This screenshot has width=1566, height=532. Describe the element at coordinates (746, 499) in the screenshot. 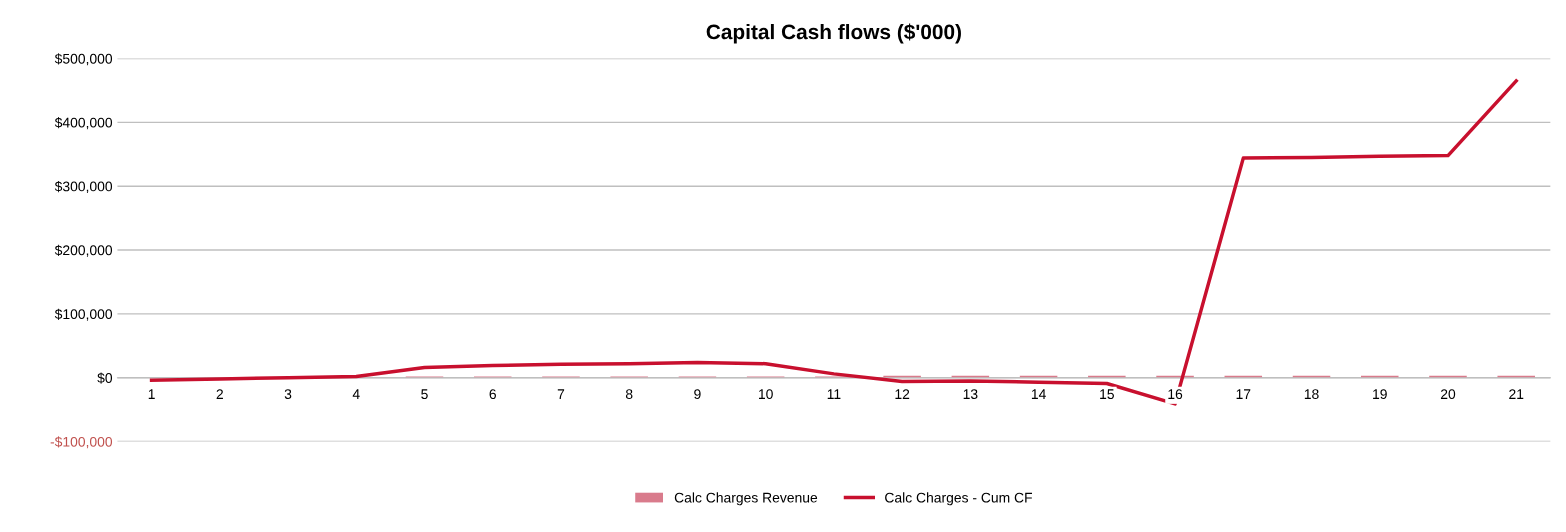

I see `legend-label: Calc Charges Revenue` at that location.